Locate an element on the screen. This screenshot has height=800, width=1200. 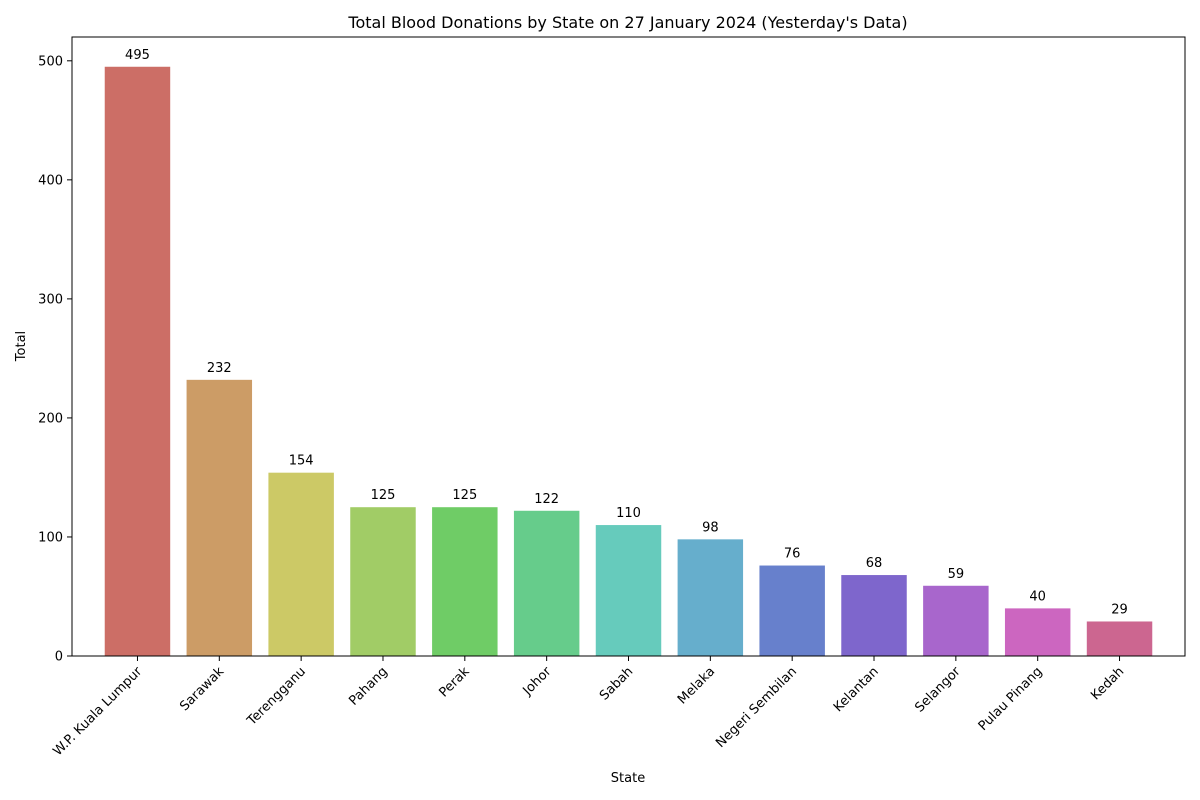
data-label: 495 is located at coordinates (137, 55).